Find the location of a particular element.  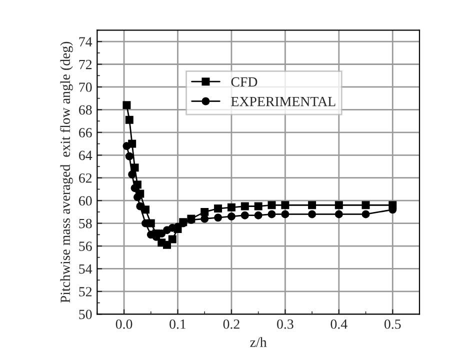

x-tick-label: 0.4 is located at coordinates (339, 324).